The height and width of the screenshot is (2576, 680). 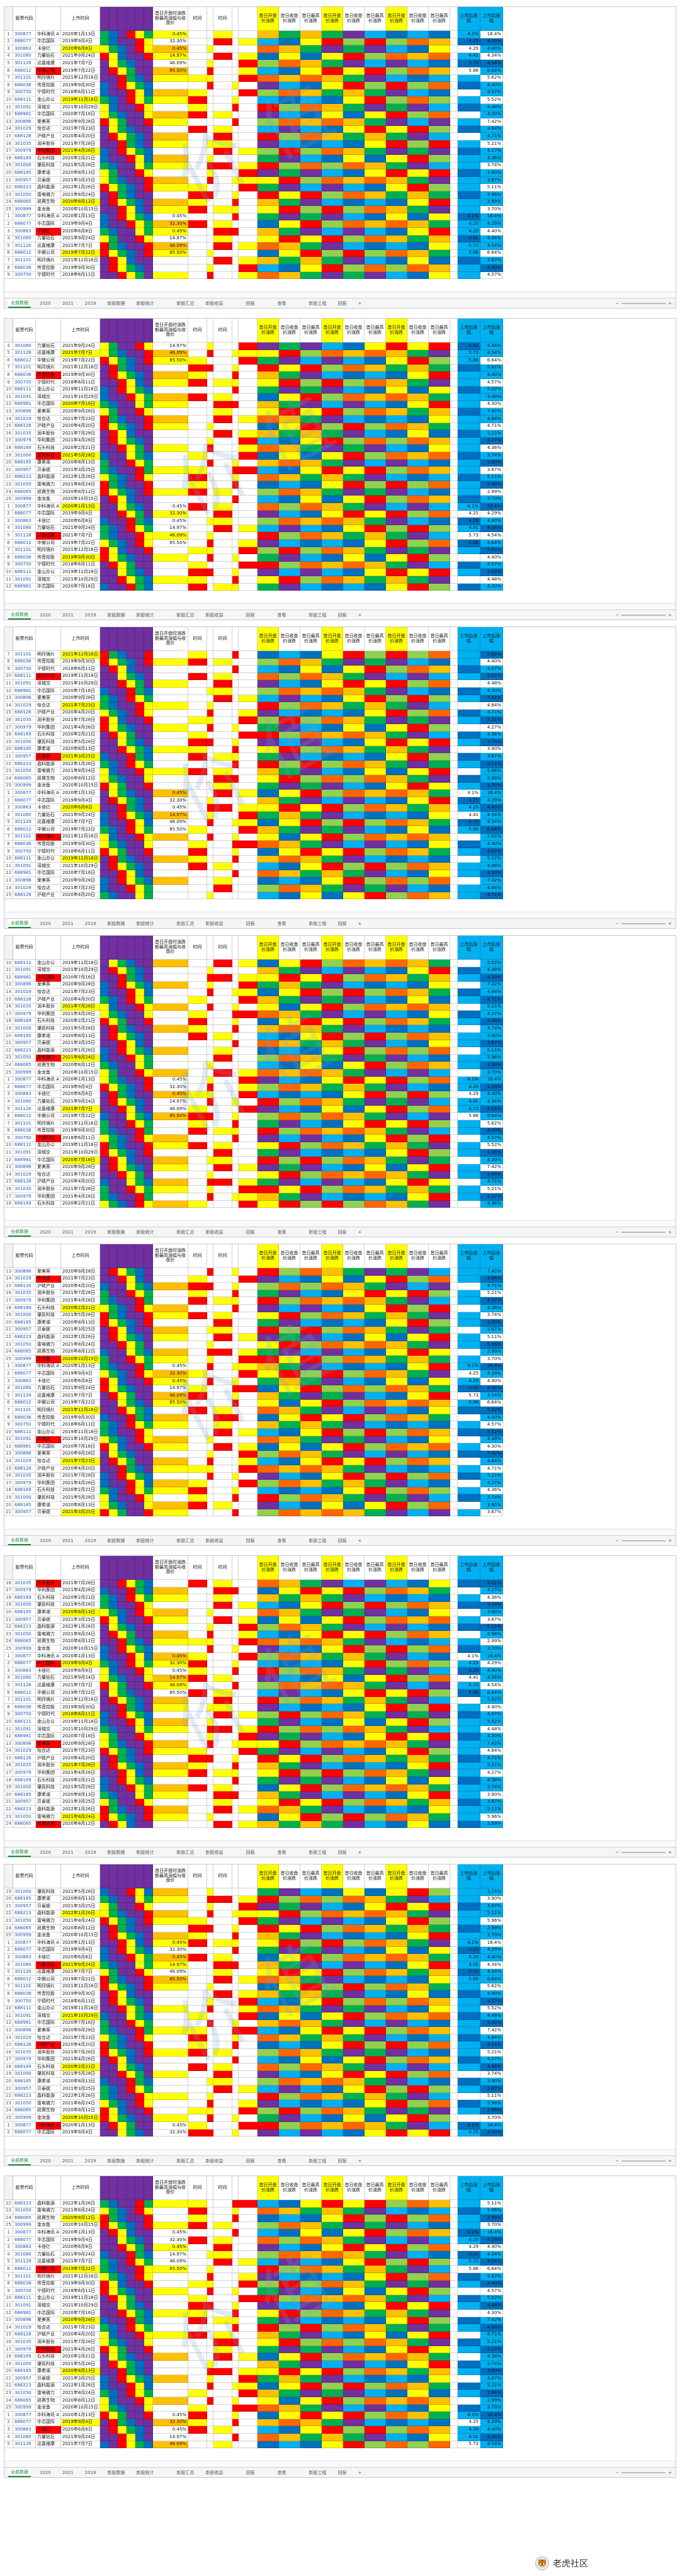 I want to click on stock-code-cell: 300750, so click(x=24, y=669).